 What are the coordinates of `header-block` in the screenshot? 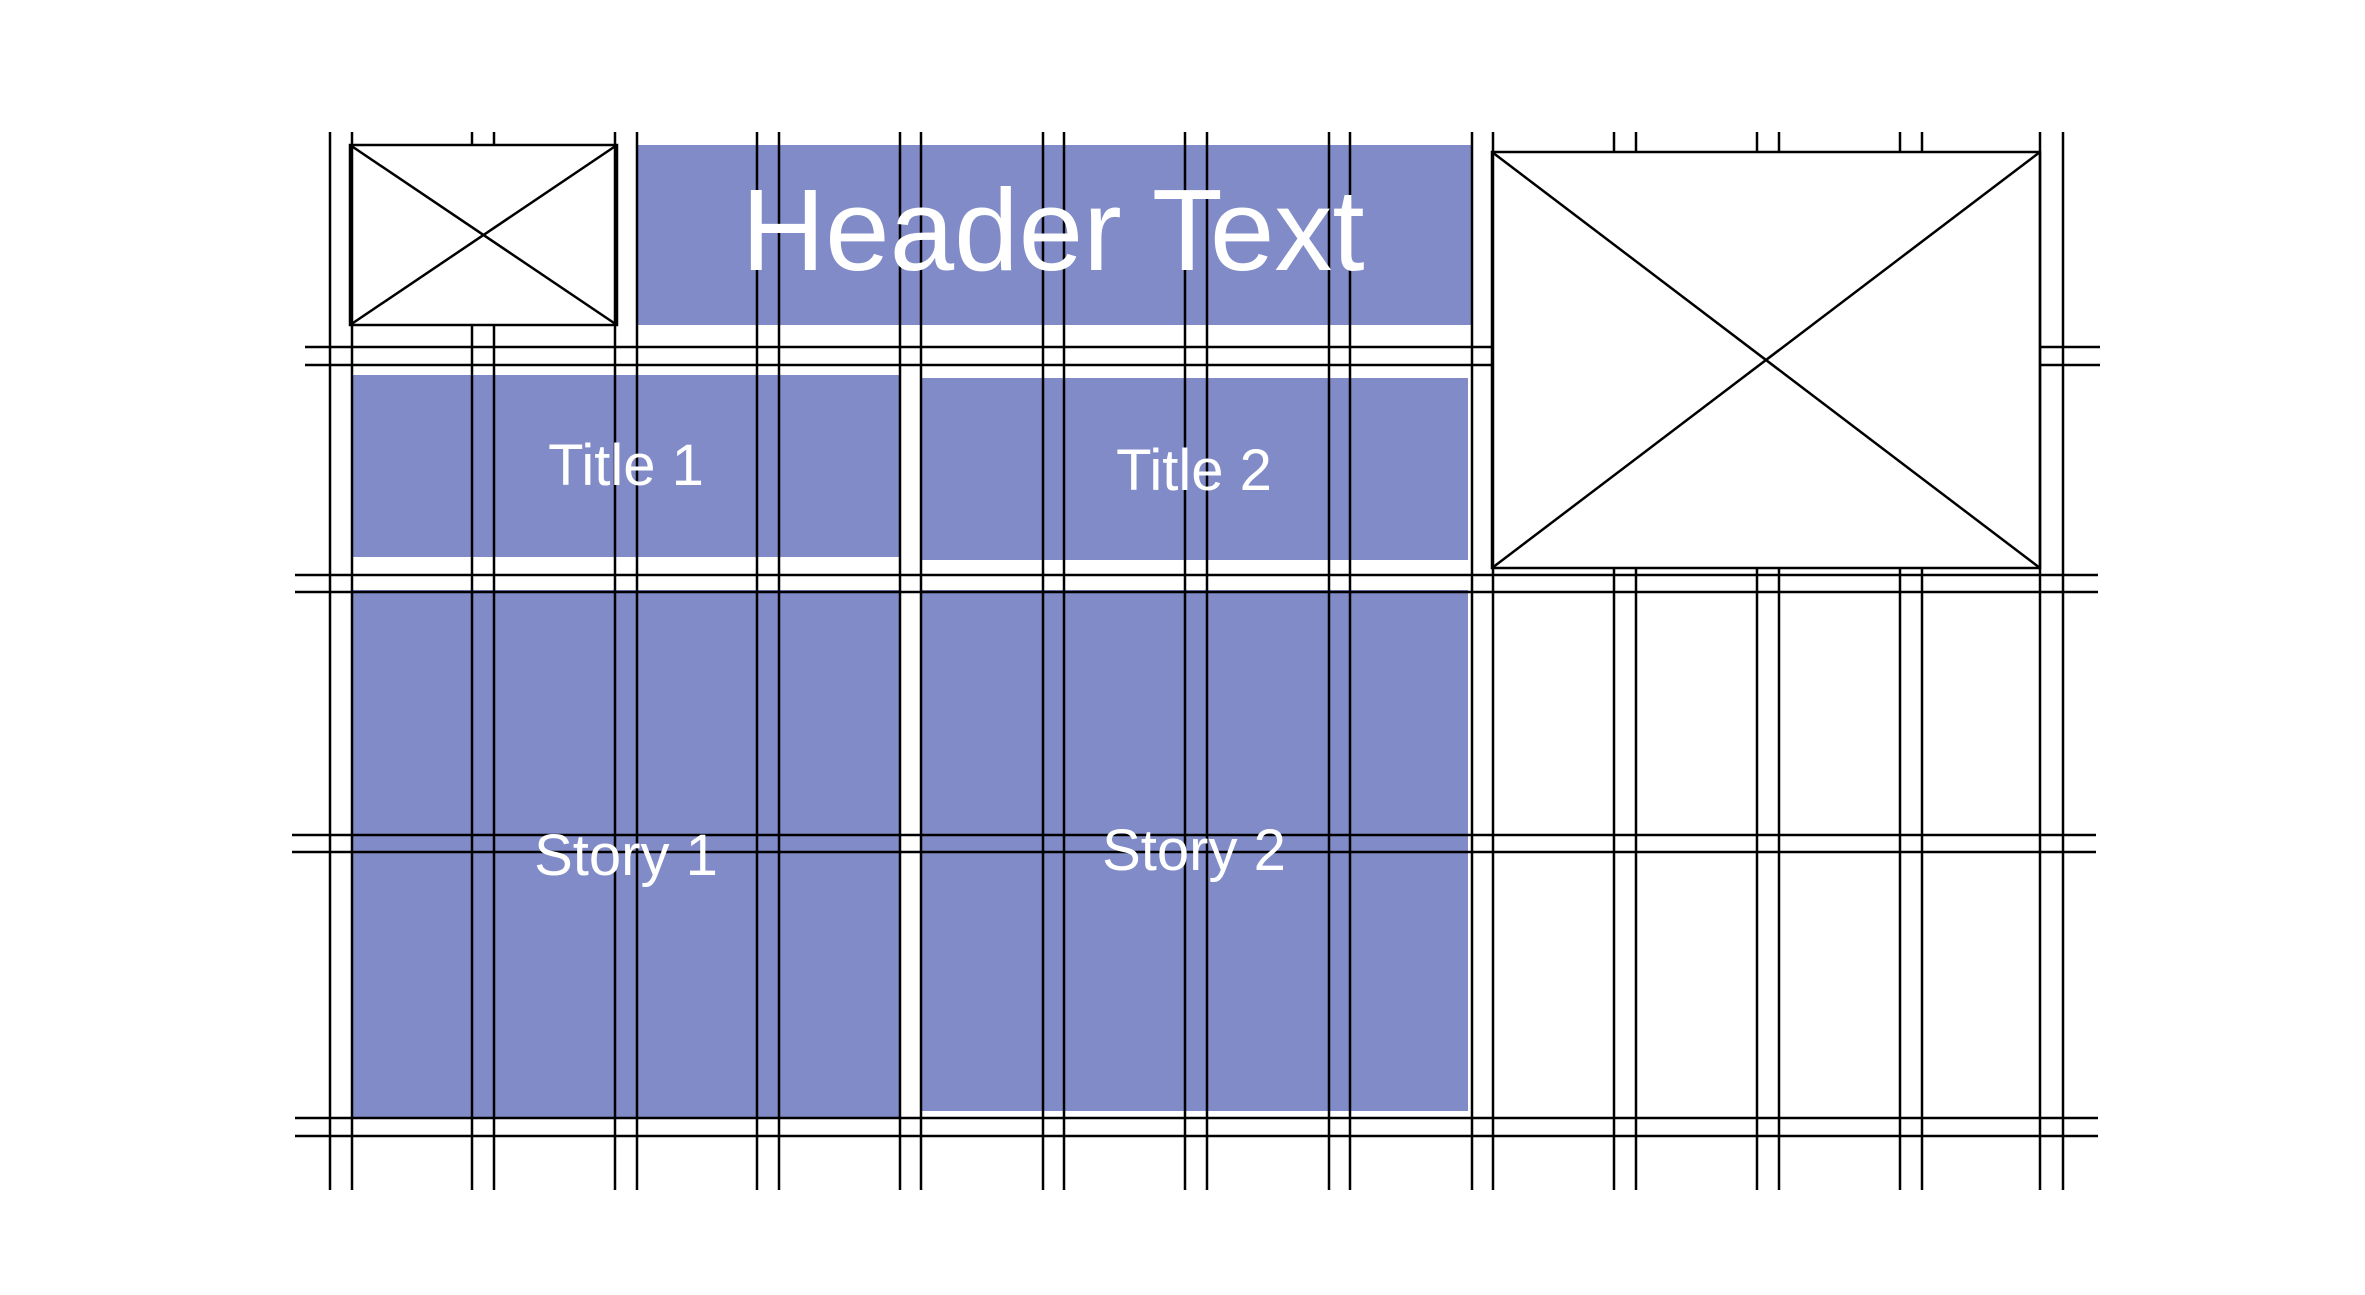 It's located at (1055, 235).